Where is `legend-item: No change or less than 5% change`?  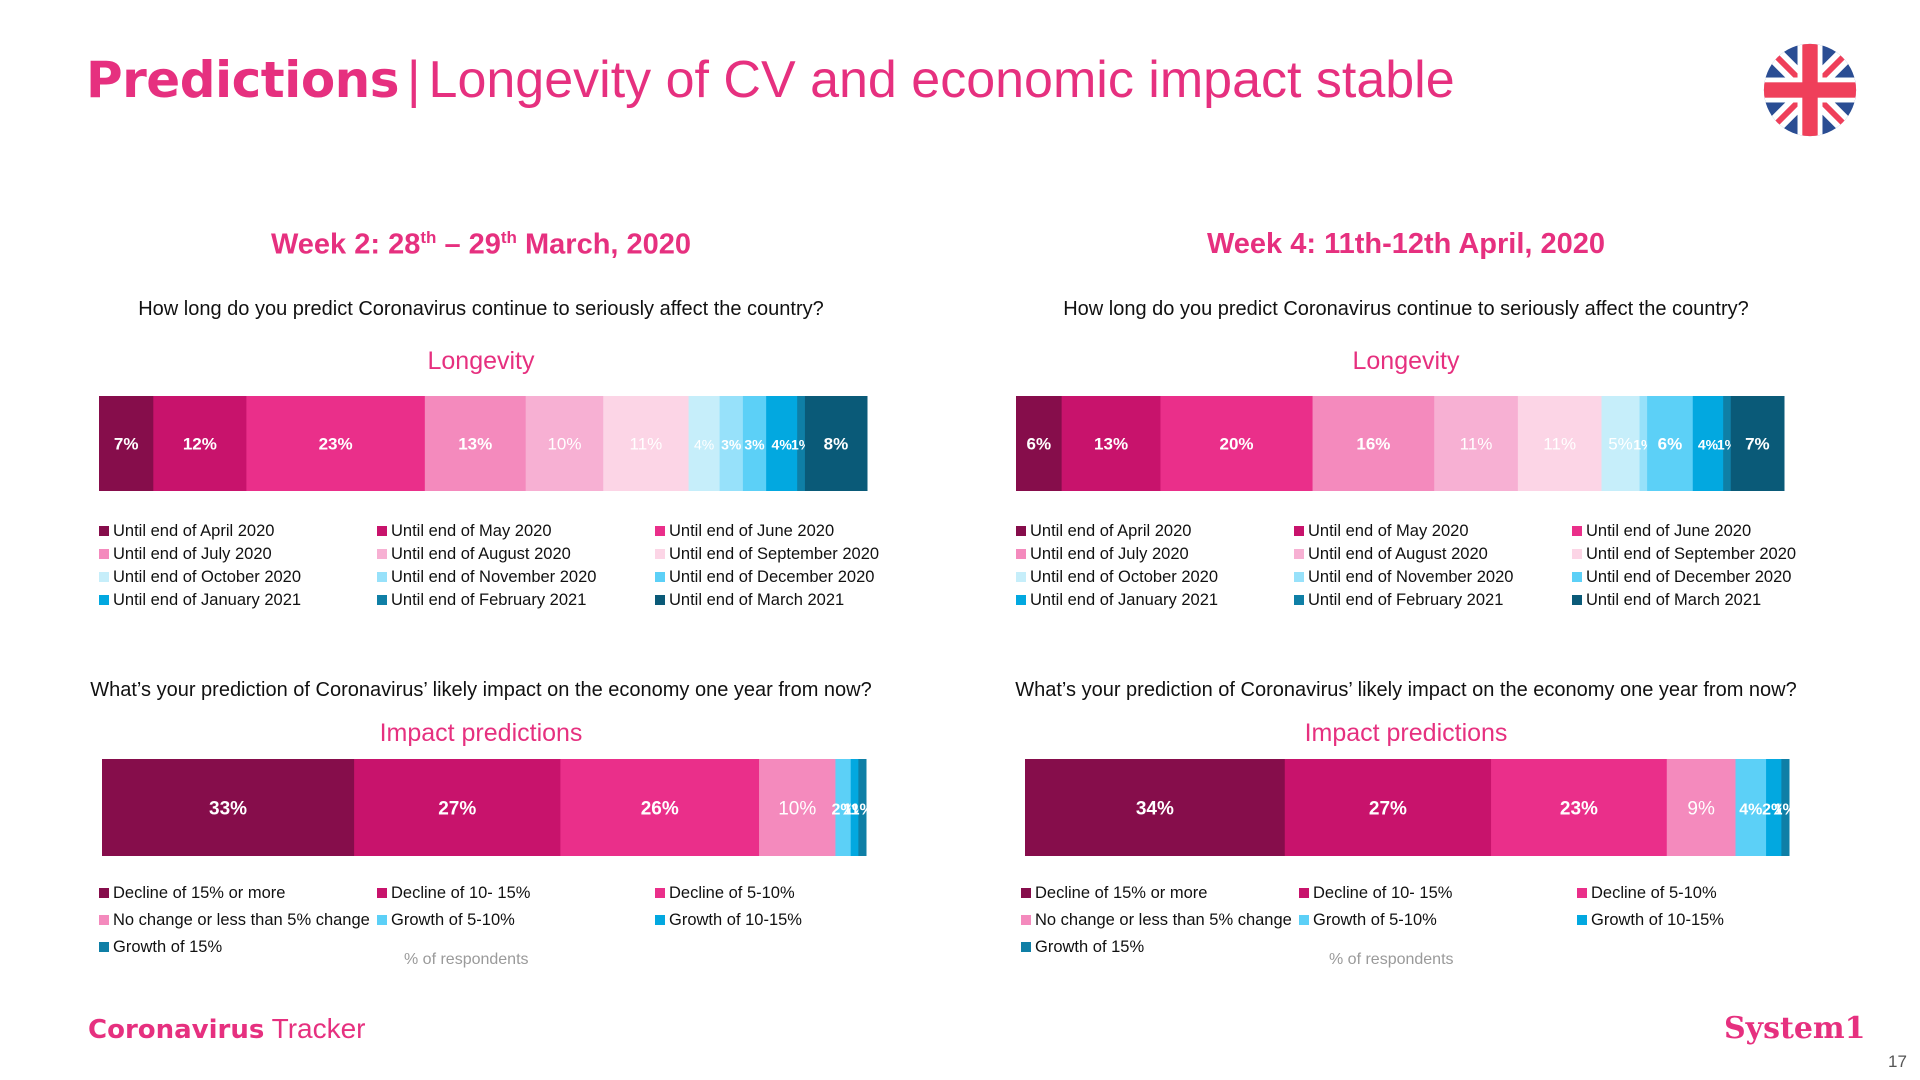
legend-item: No change or less than 5% change is located at coordinates (1156, 920).